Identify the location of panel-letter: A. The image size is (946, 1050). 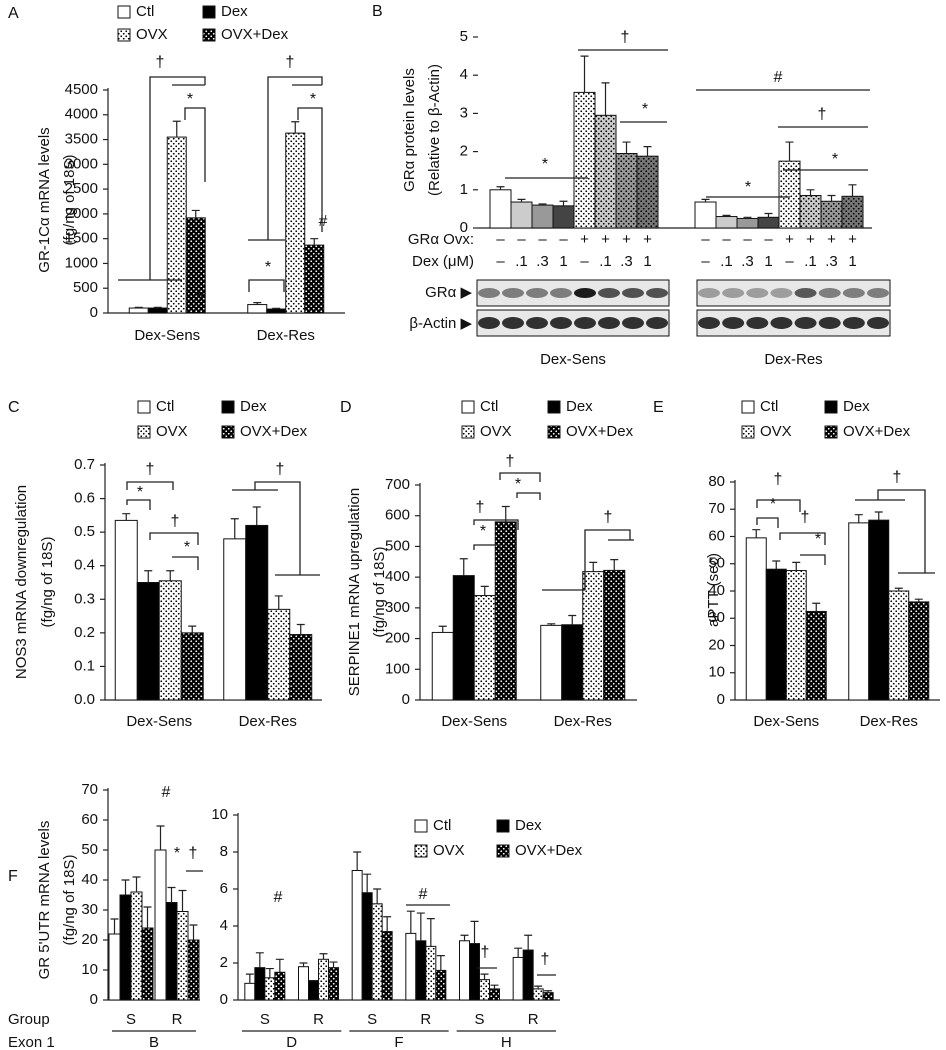
(13, 13).